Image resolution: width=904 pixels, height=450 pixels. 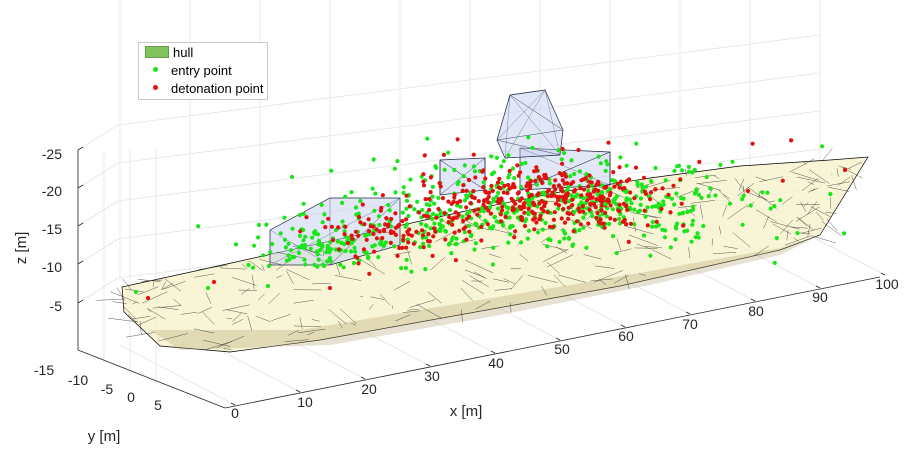 What do you see at coordinates (177, 375) in the screenshot?
I see `grid-line` at bounding box center [177, 375].